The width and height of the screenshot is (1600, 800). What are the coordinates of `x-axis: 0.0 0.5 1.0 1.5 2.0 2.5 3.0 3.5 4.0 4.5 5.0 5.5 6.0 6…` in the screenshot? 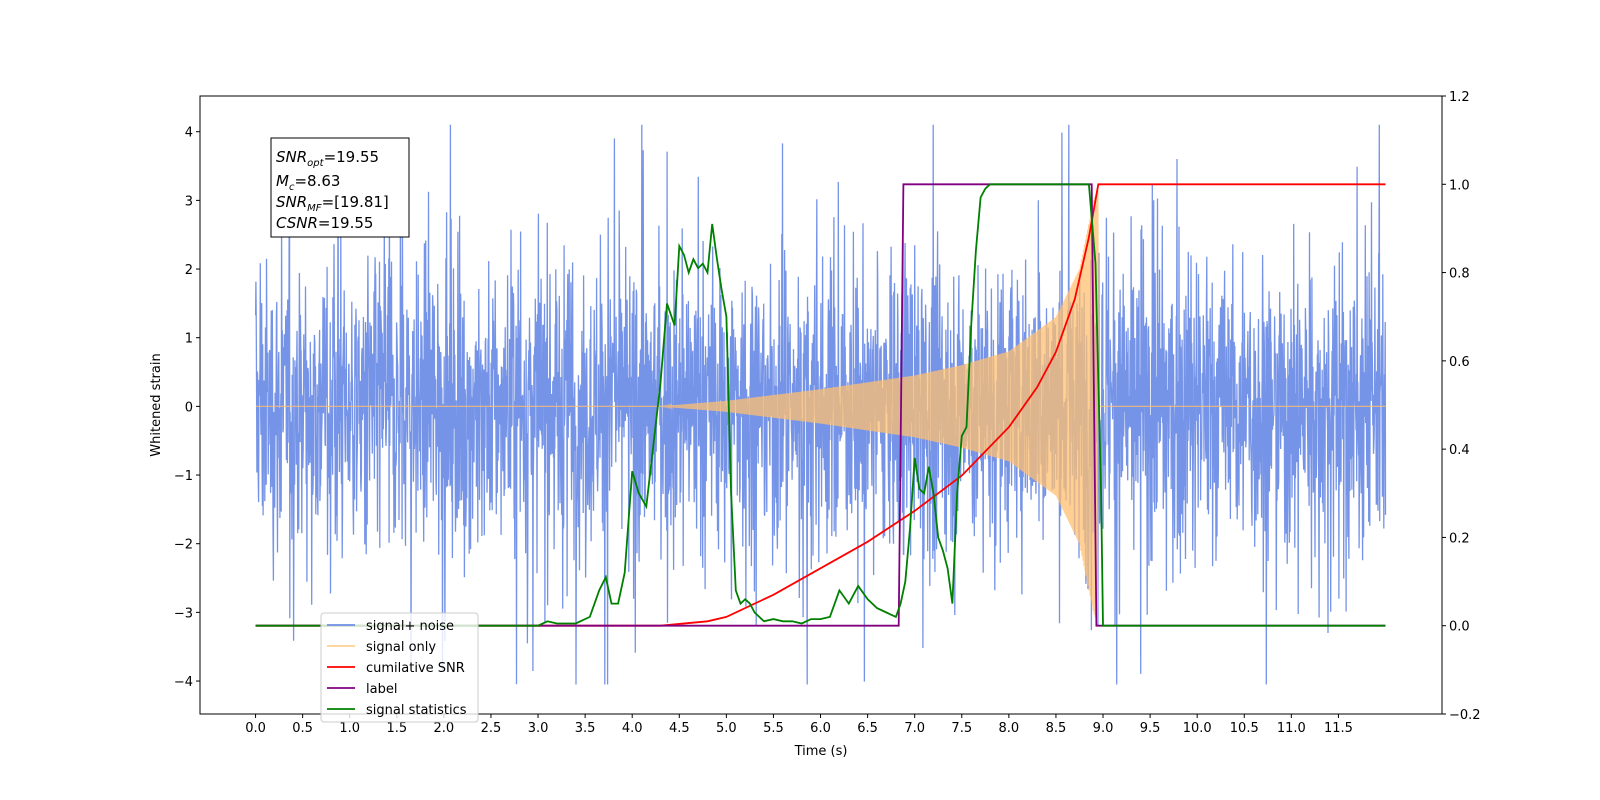 It's located at (799, 725).